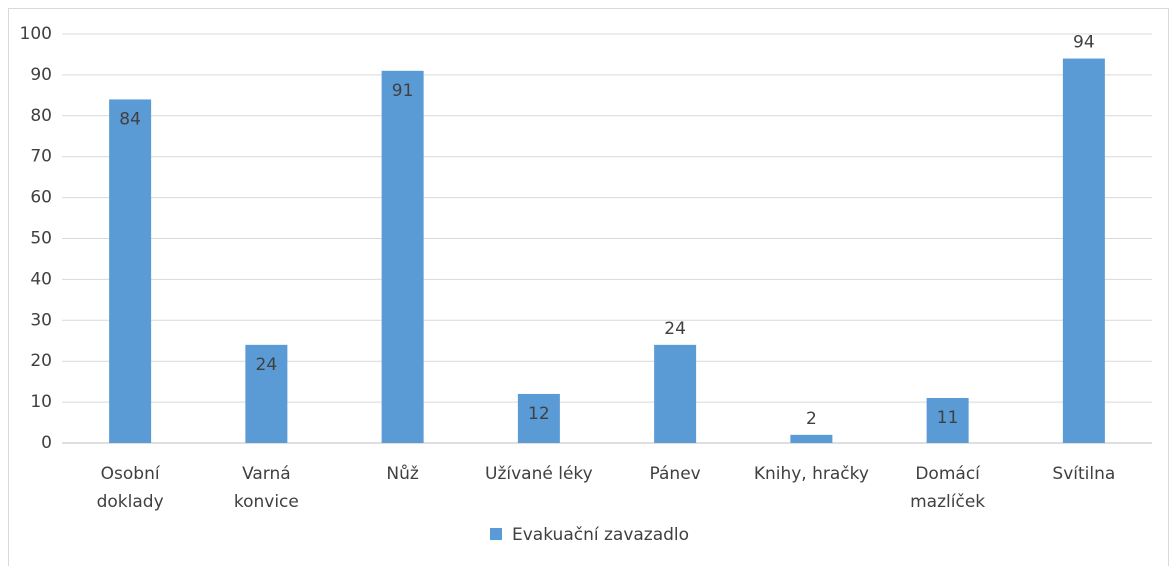  What do you see at coordinates (36, 34) in the screenshot?
I see `y-tick-label: 100` at bounding box center [36, 34].